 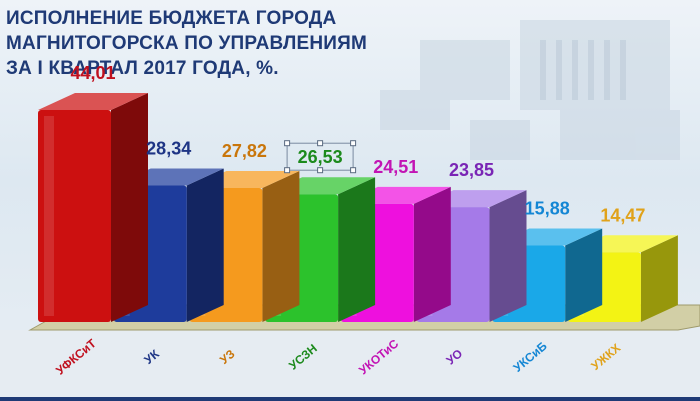 I want to click on value-label: 28,34, so click(x=168, y=148).